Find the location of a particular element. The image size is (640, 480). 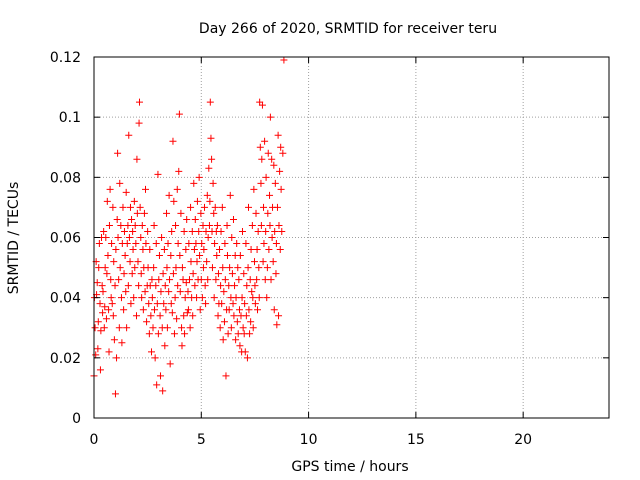

y-tick-label-4: 0.08 is located at coordinates (65, 178).